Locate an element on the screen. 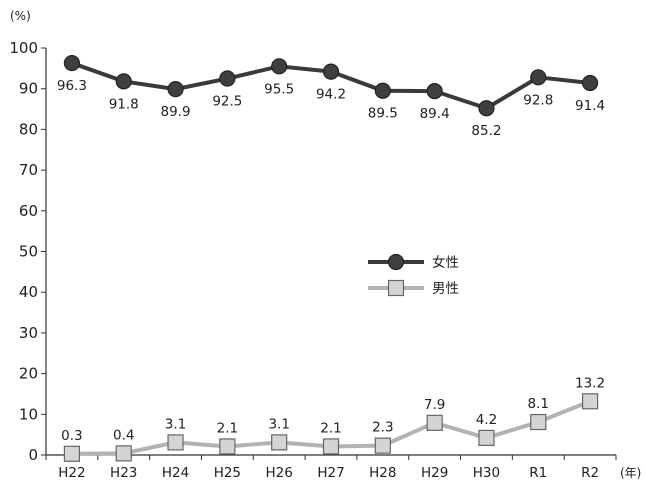 The width and height of the screenshot is (646, 482). data-label: 0.3 is located at coordinates (71, 436).